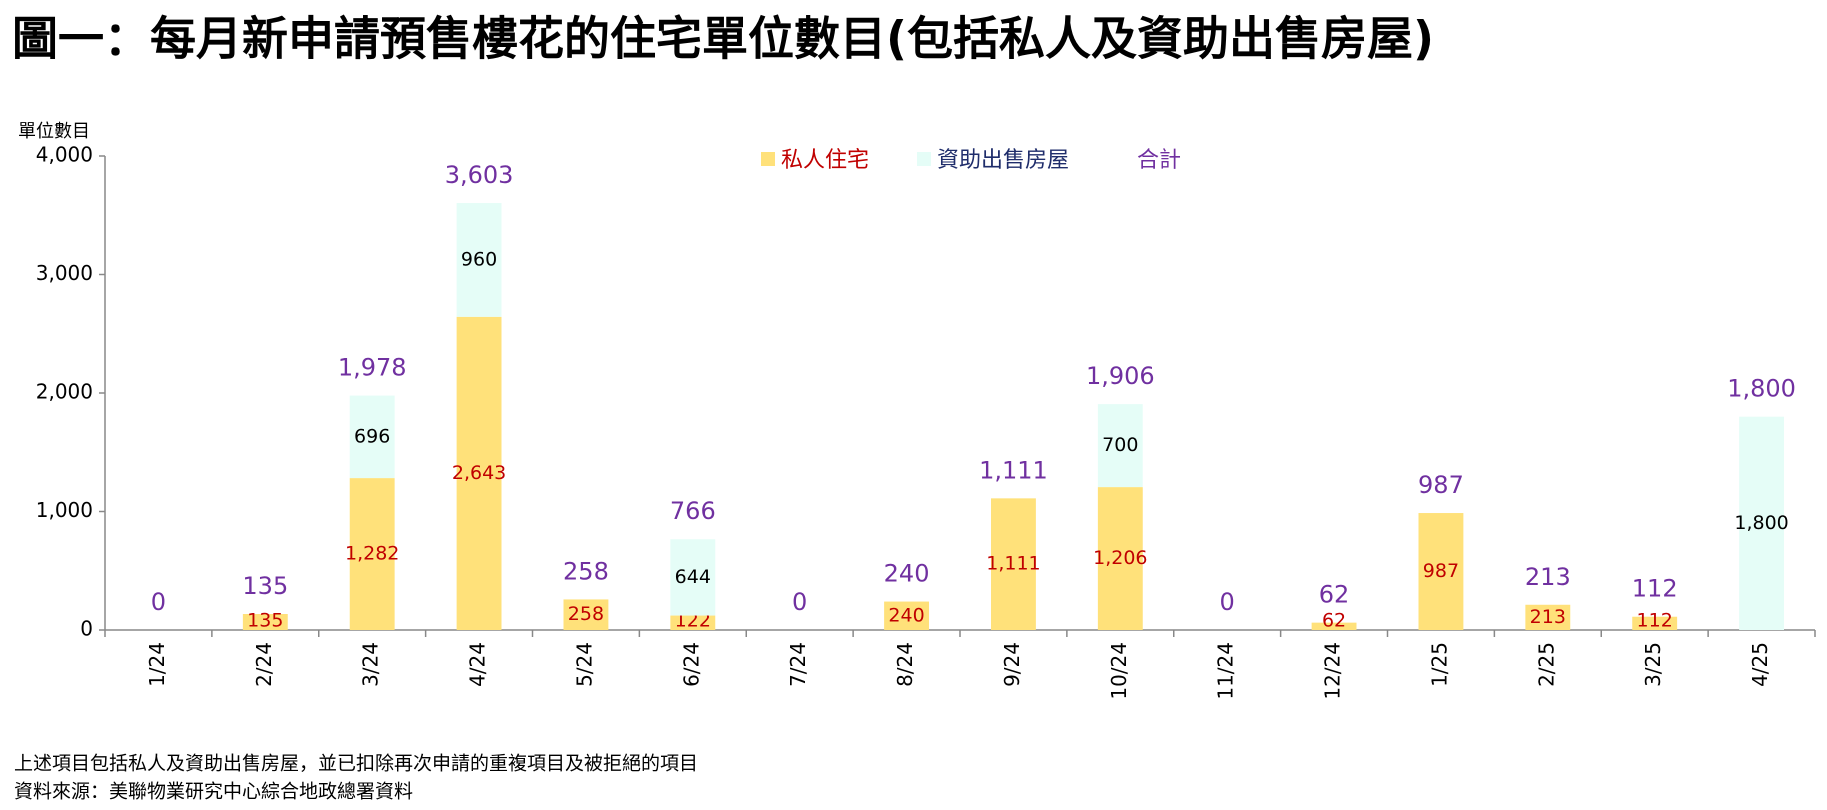  Describe the element at coordinates (479, 175) in the screenshot. I see `total-label: 3,603` at that location.